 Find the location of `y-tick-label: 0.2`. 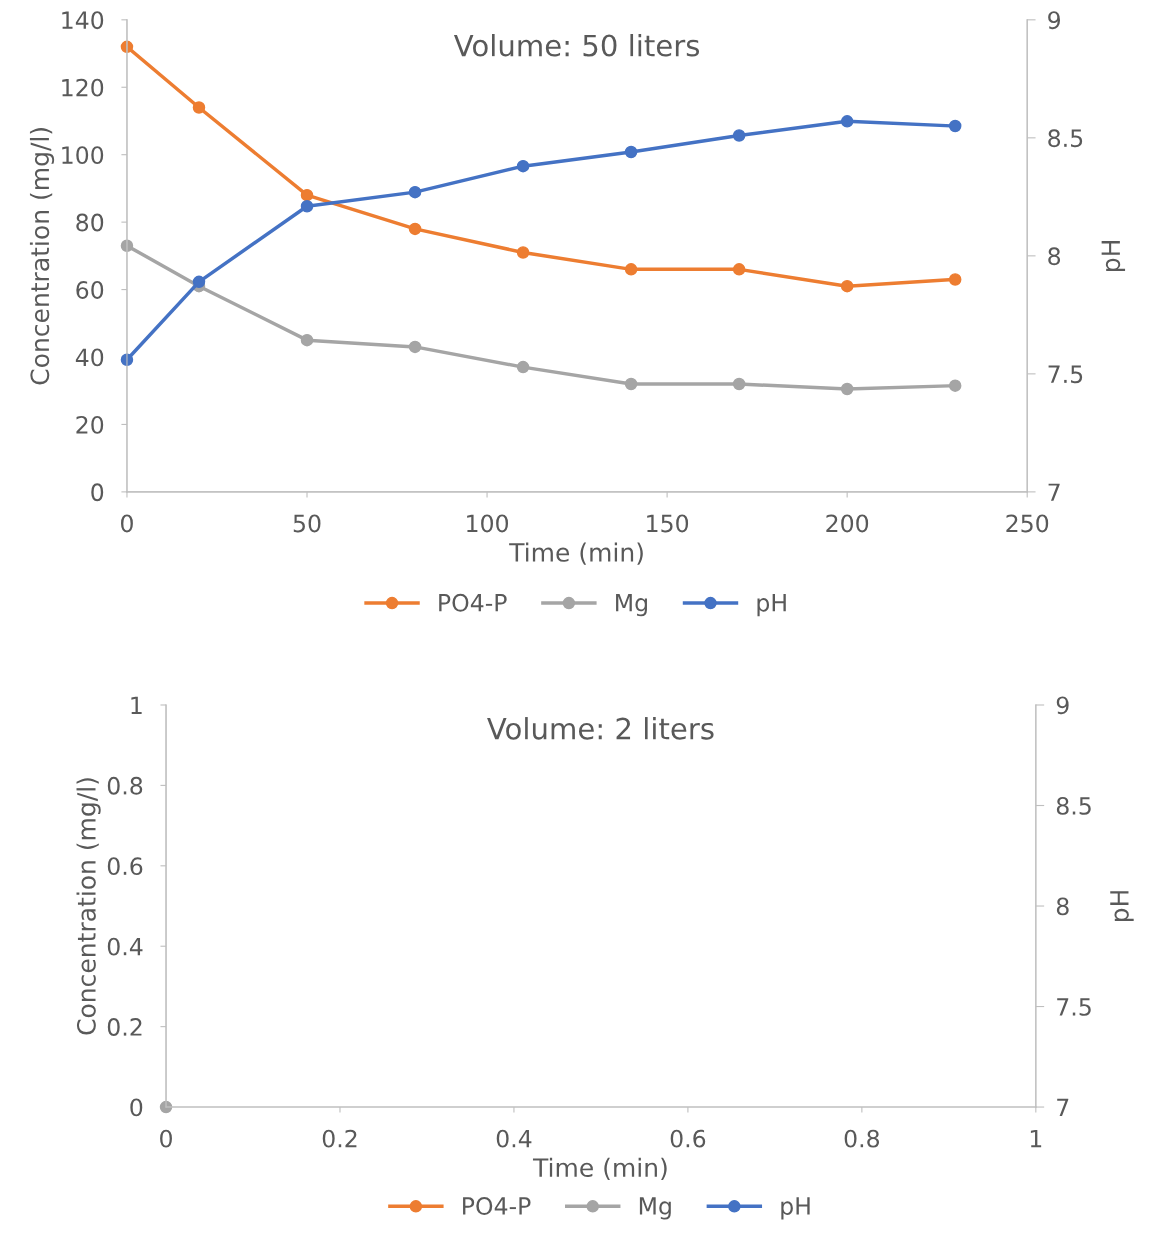

y-tick-label: 0.2 is located at coordinates (124, 1027).